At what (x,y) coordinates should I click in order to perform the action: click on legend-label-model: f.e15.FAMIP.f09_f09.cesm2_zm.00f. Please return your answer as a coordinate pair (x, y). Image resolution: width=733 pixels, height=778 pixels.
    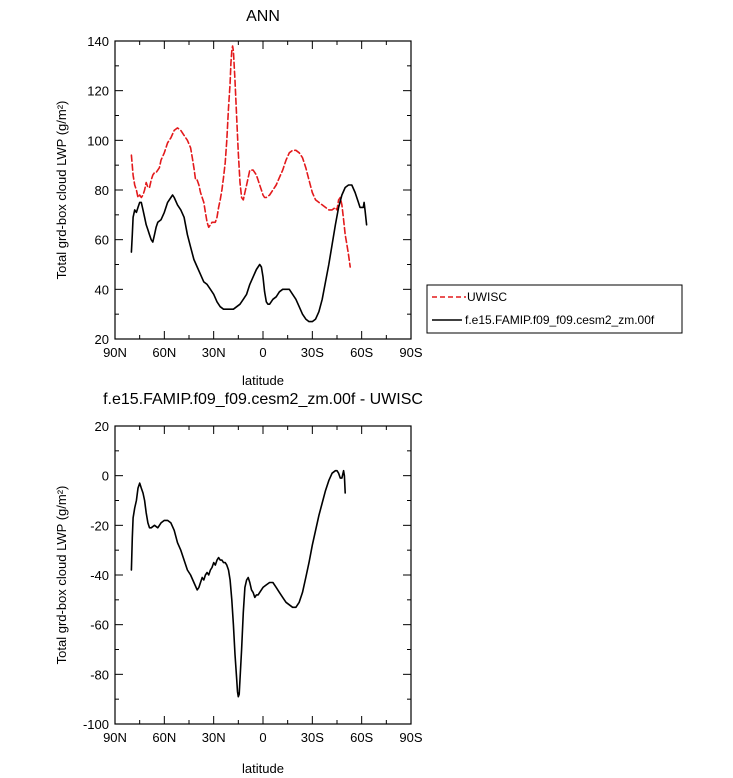
    Looking at the image, I should click on (560, 320).